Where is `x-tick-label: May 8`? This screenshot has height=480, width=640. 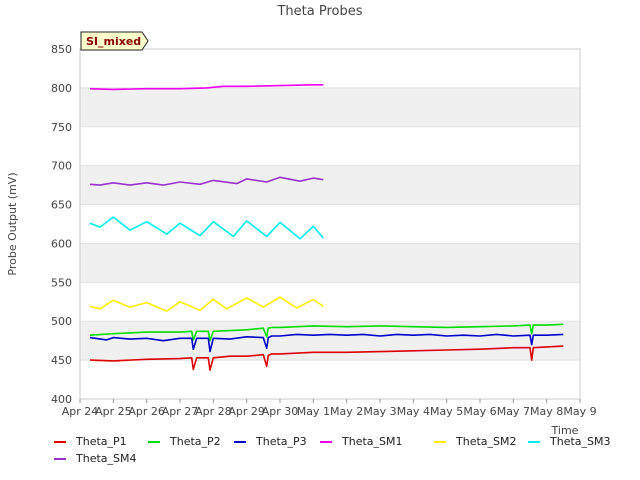 x-tick-label: May 8 is located at coordinates (546, 411).